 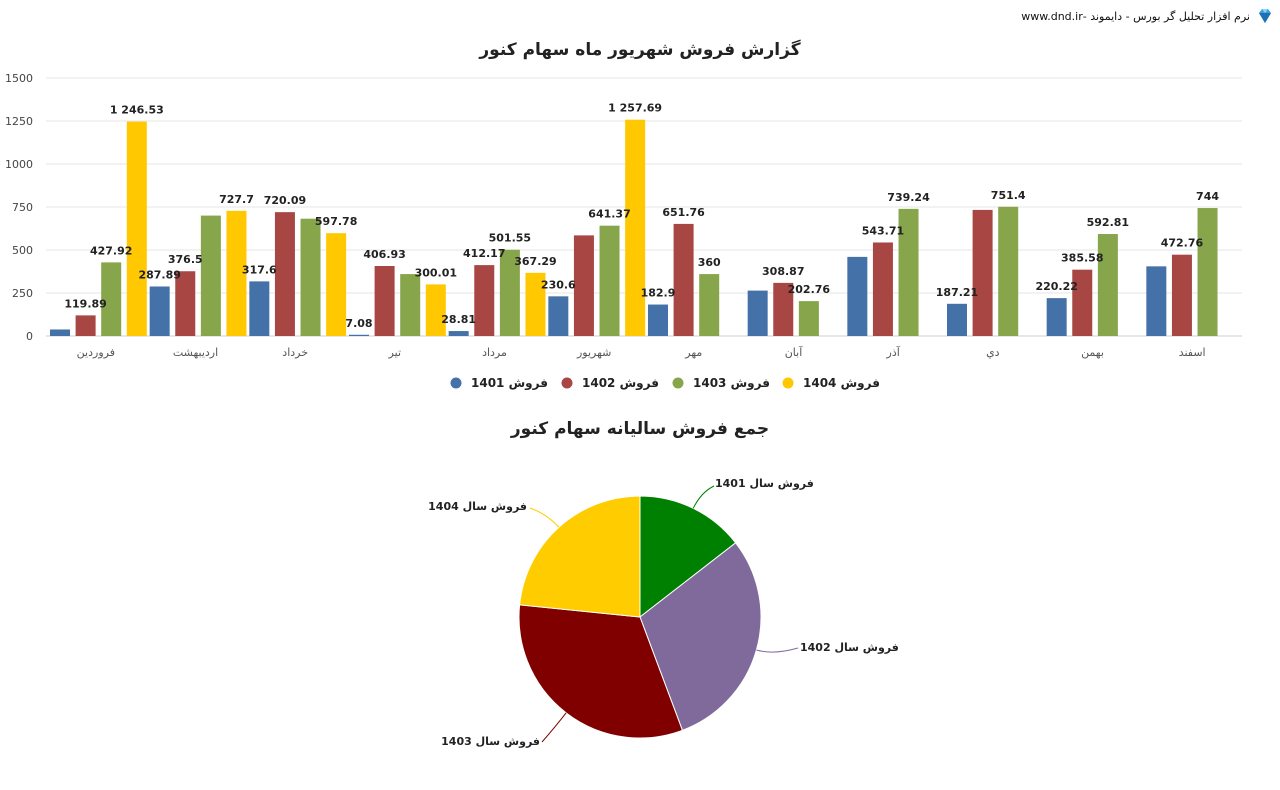 What do you see at coordinates (1108, 222) in the screenshot?
I see `bar-data-label: 592.81` at bounding box center [1108, 222].